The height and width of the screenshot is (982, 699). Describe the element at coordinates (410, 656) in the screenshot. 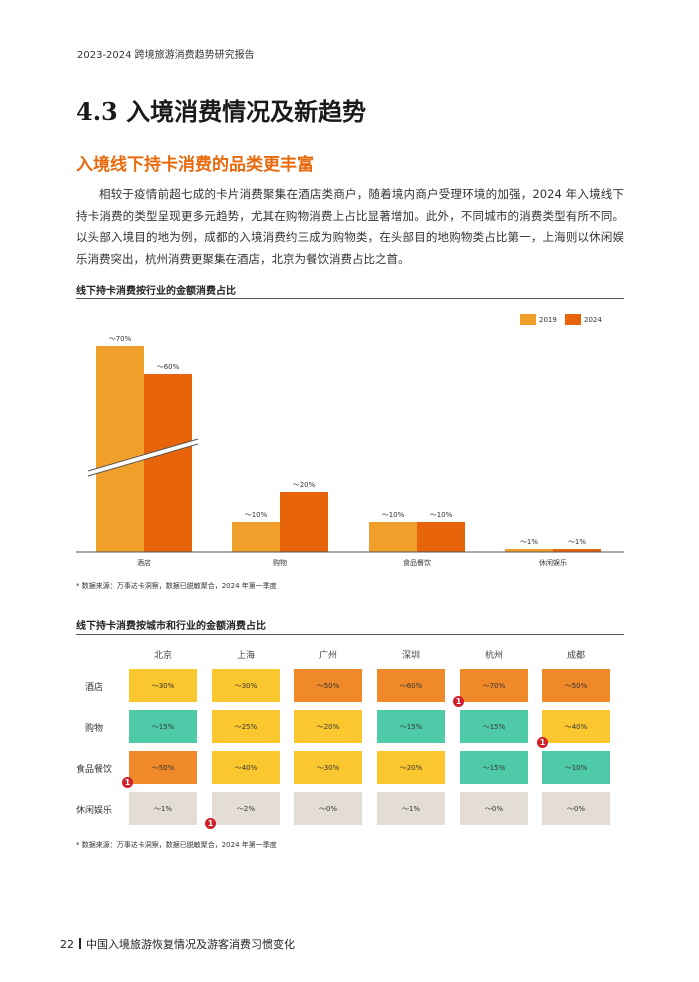

I see `city-column-header: 深圳` at that location.